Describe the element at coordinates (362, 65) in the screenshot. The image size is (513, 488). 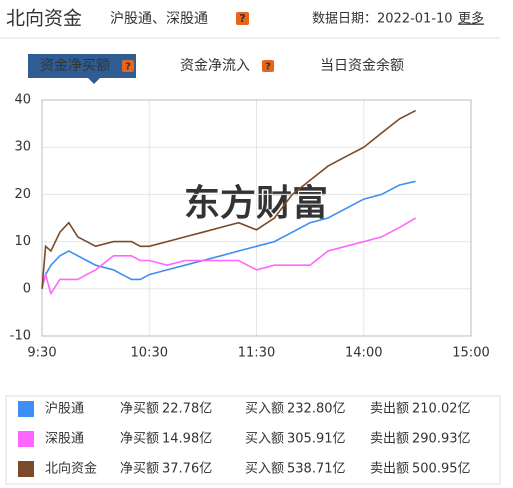
I see `tab: 当日资金余额` at that location.